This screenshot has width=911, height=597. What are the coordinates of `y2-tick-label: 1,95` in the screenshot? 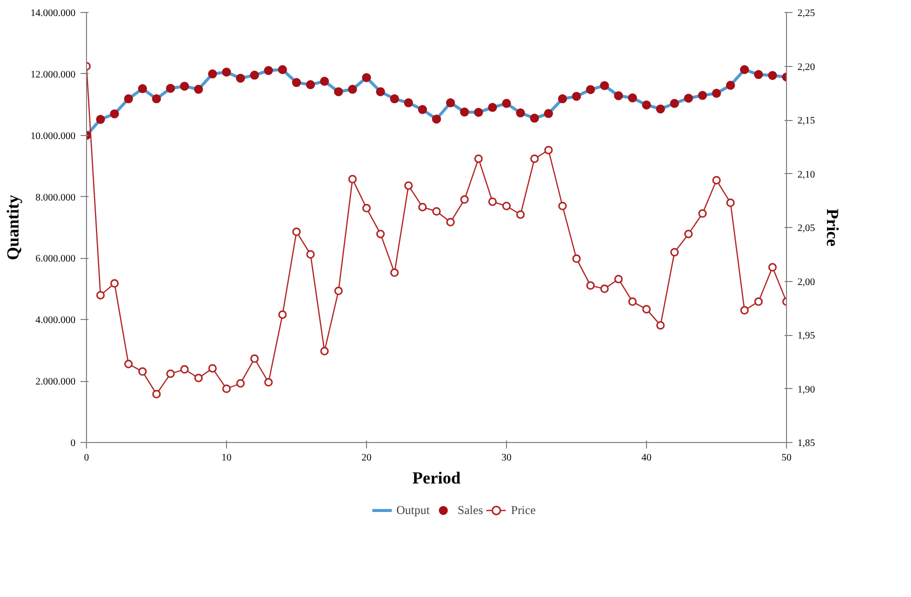 It's located at (806, 336).